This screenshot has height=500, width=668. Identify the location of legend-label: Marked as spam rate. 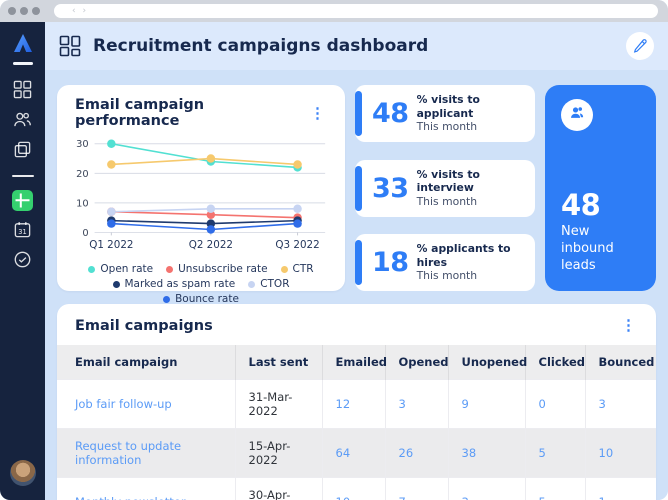
(180, 284).